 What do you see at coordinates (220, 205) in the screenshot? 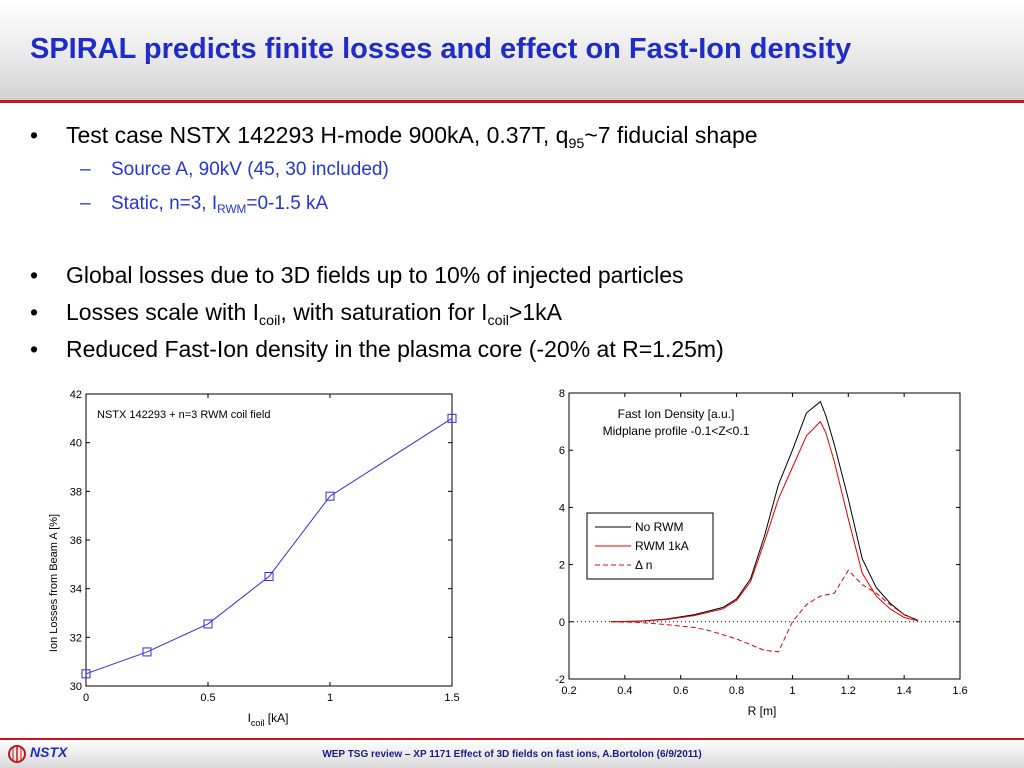
I see `sub-bullet-static: Static, n=3, IRWM=0-1.5 kA` at bounding box center [220, 205].